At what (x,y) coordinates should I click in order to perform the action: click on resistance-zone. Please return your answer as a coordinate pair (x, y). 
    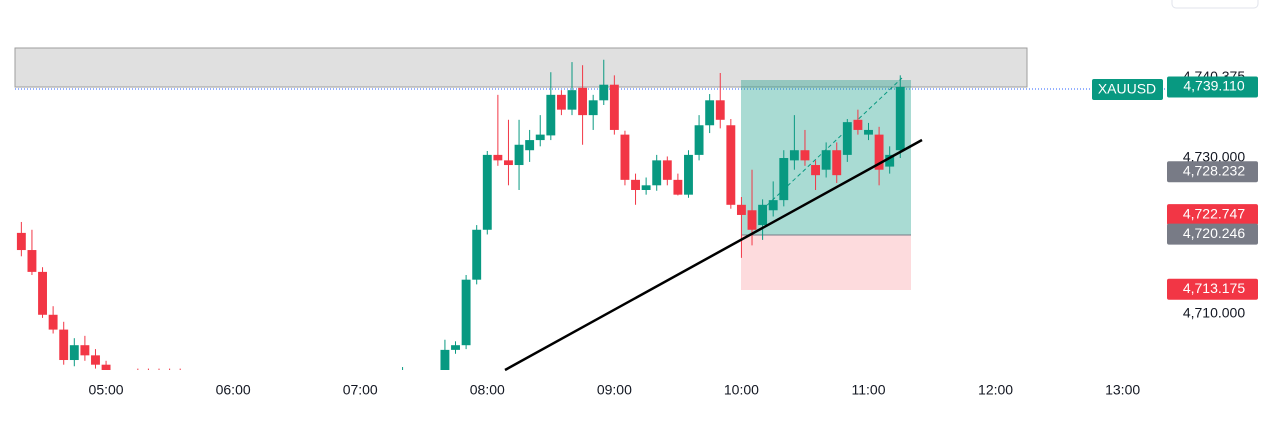
    Looking at the image, I should click on (521, 67).